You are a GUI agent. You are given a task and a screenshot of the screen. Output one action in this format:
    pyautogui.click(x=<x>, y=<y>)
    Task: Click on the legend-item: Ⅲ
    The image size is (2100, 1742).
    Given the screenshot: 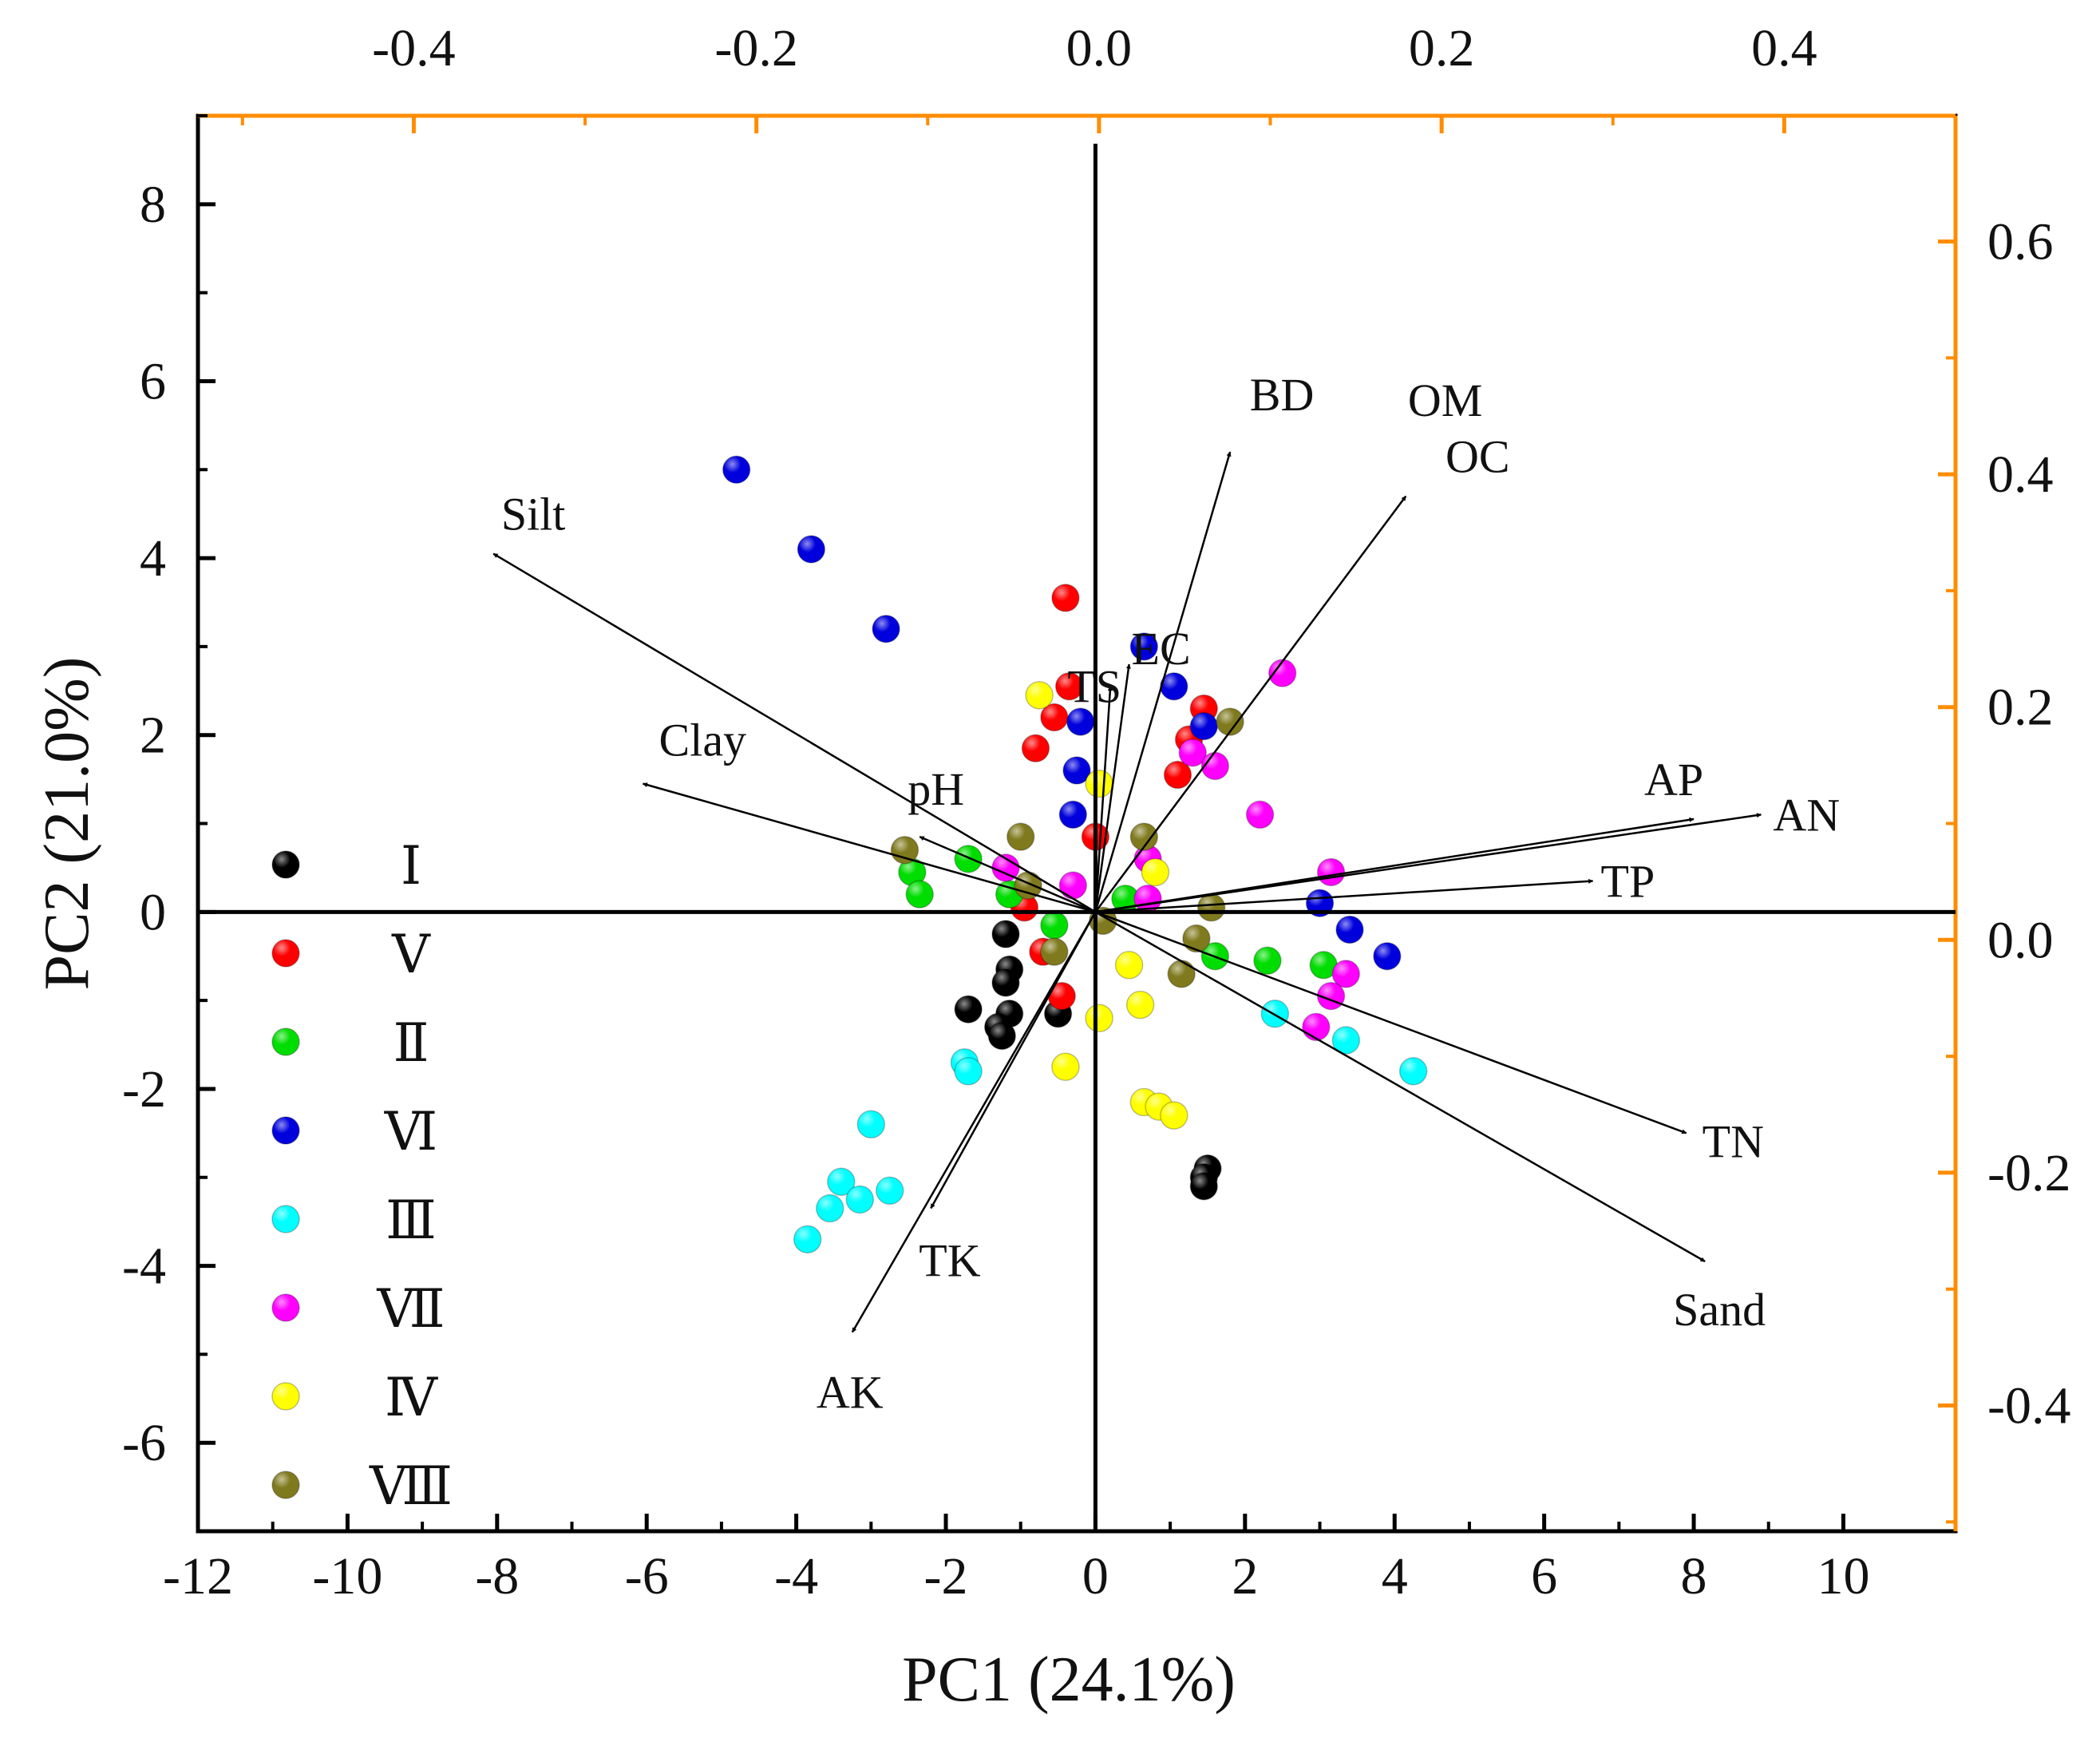 What is the action you would take?
    pyautogui.click(x=354, y=1221)
    